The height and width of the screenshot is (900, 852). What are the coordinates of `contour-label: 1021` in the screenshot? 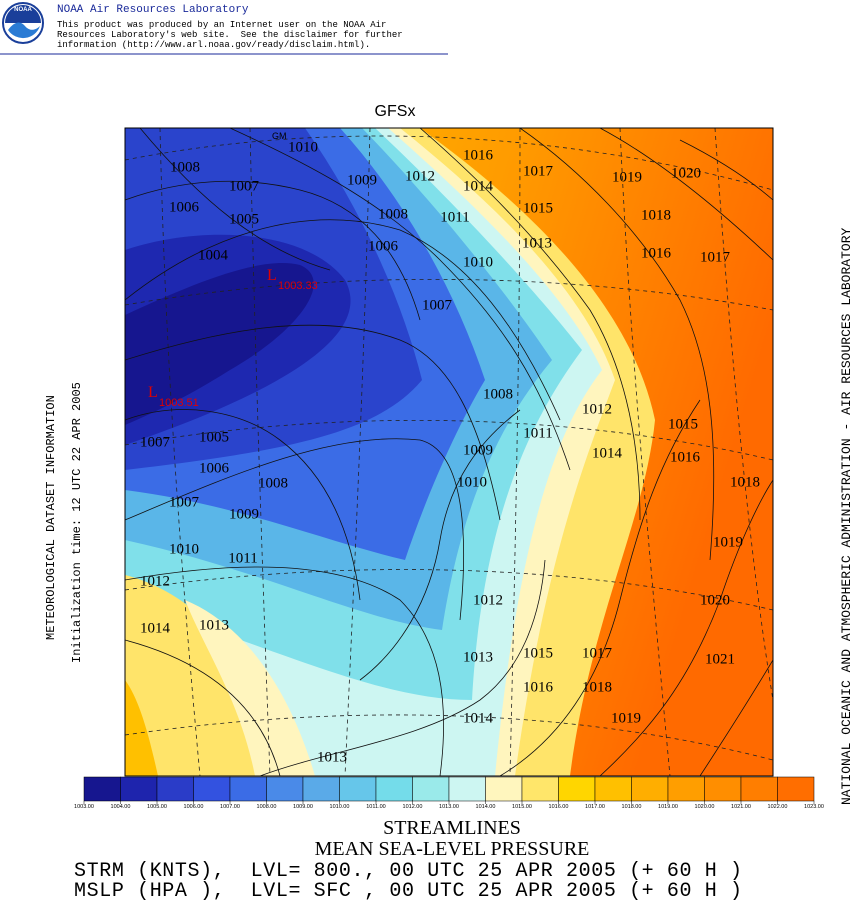 It's located at (720, 659).